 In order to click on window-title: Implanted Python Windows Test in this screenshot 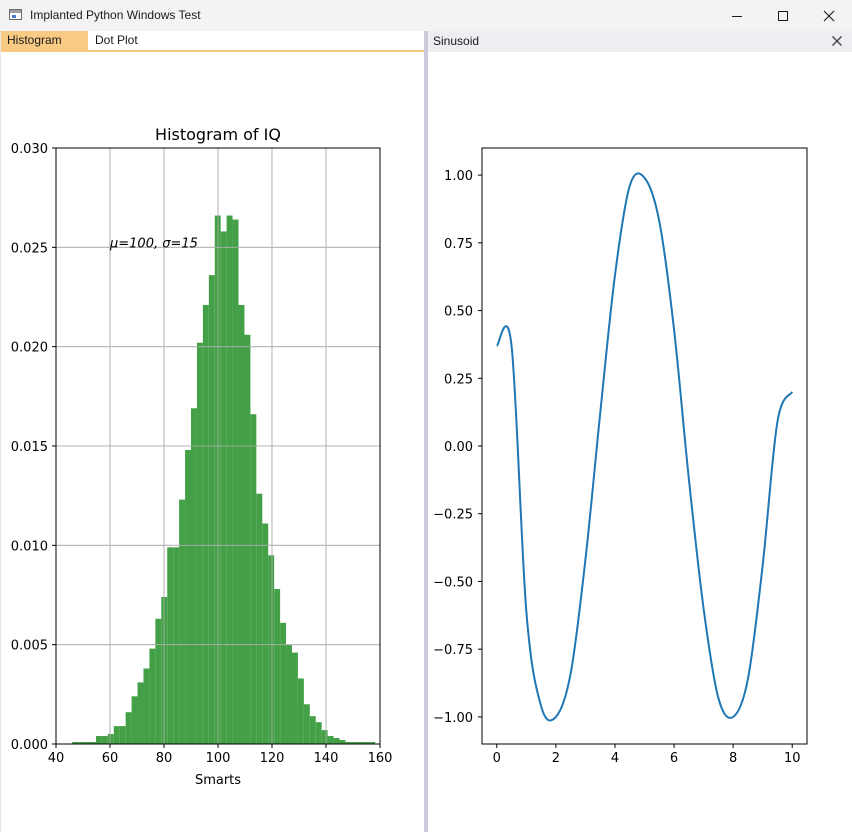, I will do `click(115, 15)`.